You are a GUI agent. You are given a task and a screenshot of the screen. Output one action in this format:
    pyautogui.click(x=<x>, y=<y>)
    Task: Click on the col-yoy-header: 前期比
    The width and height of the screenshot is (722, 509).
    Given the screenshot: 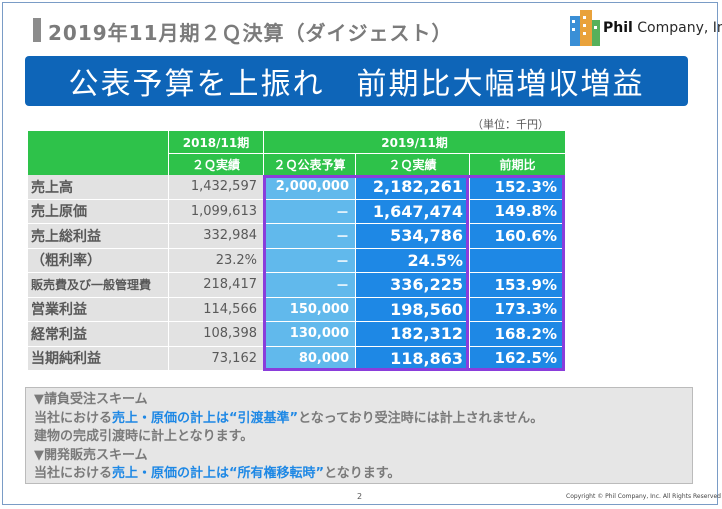 What is the action you would take?
    pyautogui.click(x=517, y=164)
    